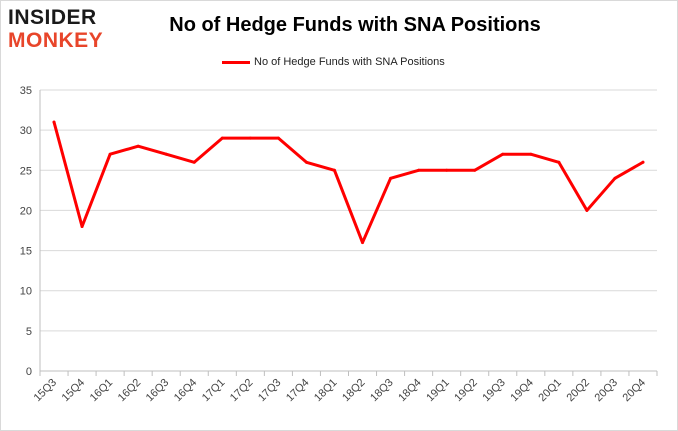 The image size is (678, 431). Describe the element at coordinates (494, 391) in the screenshot. I see `x-tick-label: 19Q3` at that location.